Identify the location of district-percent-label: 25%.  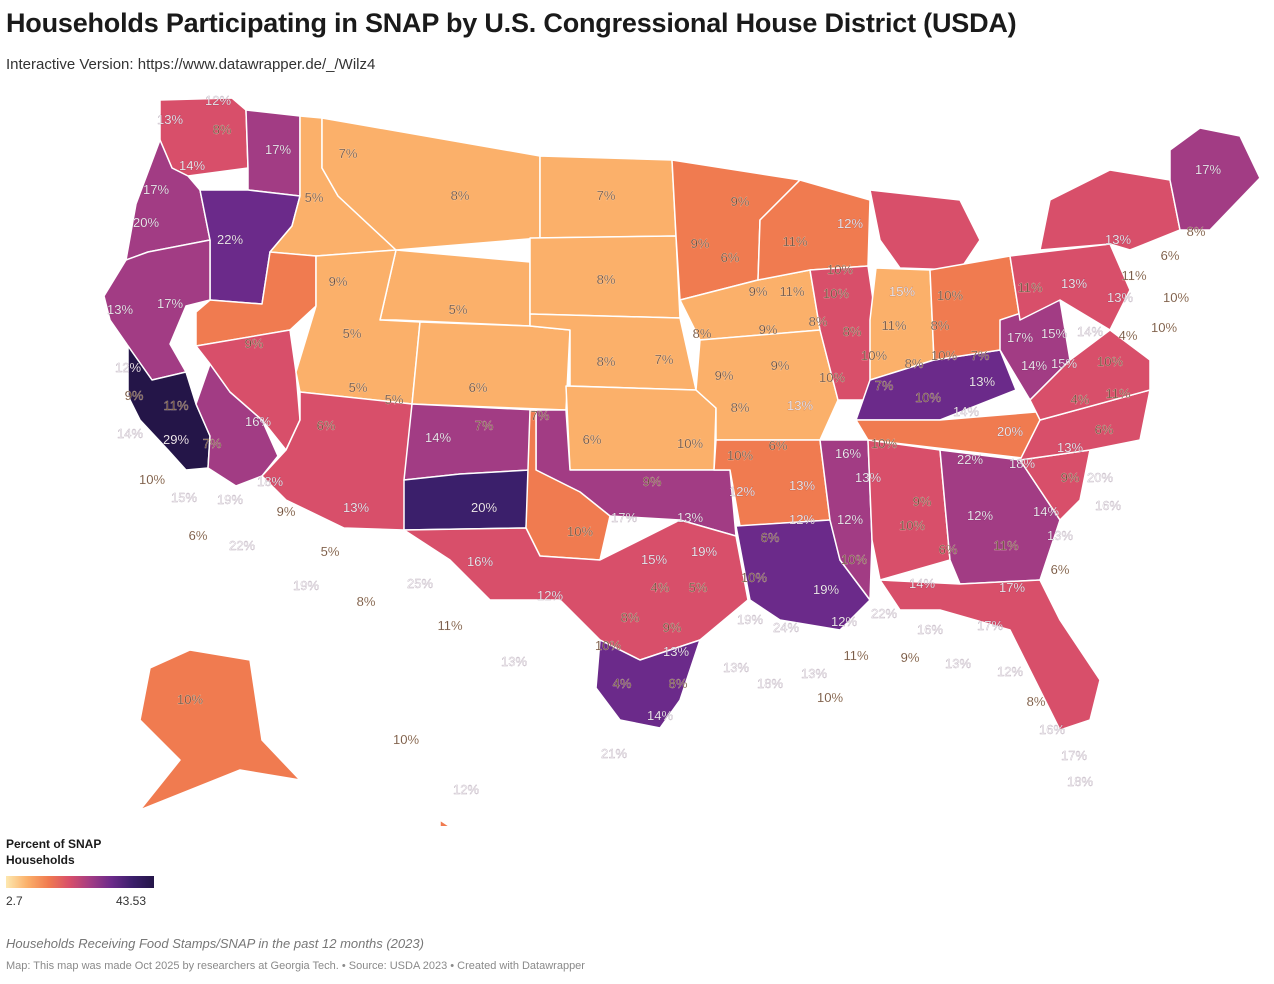
(420, 583).